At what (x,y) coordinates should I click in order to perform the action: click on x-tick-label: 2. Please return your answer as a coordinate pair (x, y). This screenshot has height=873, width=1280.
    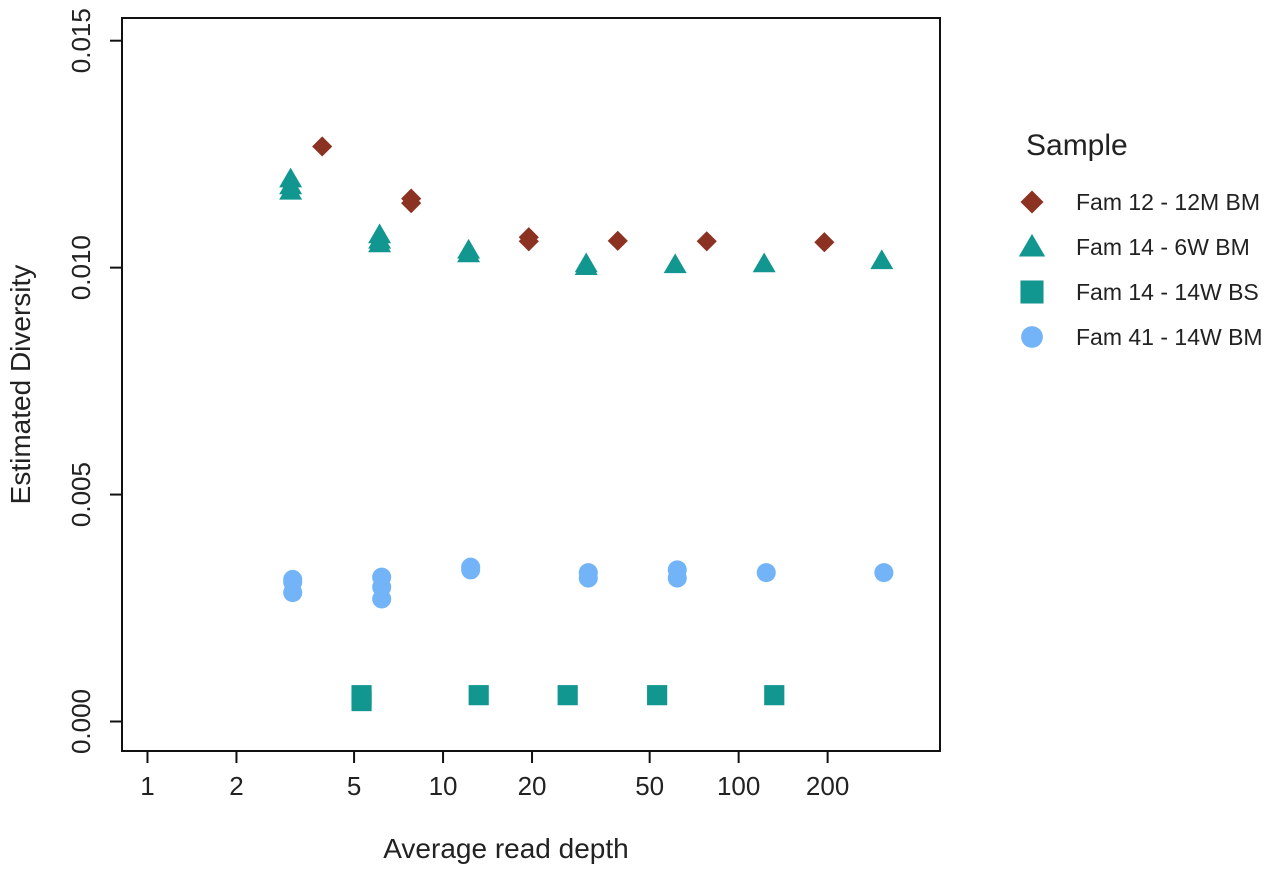
    Looking at the image, I should click on (236, 786).